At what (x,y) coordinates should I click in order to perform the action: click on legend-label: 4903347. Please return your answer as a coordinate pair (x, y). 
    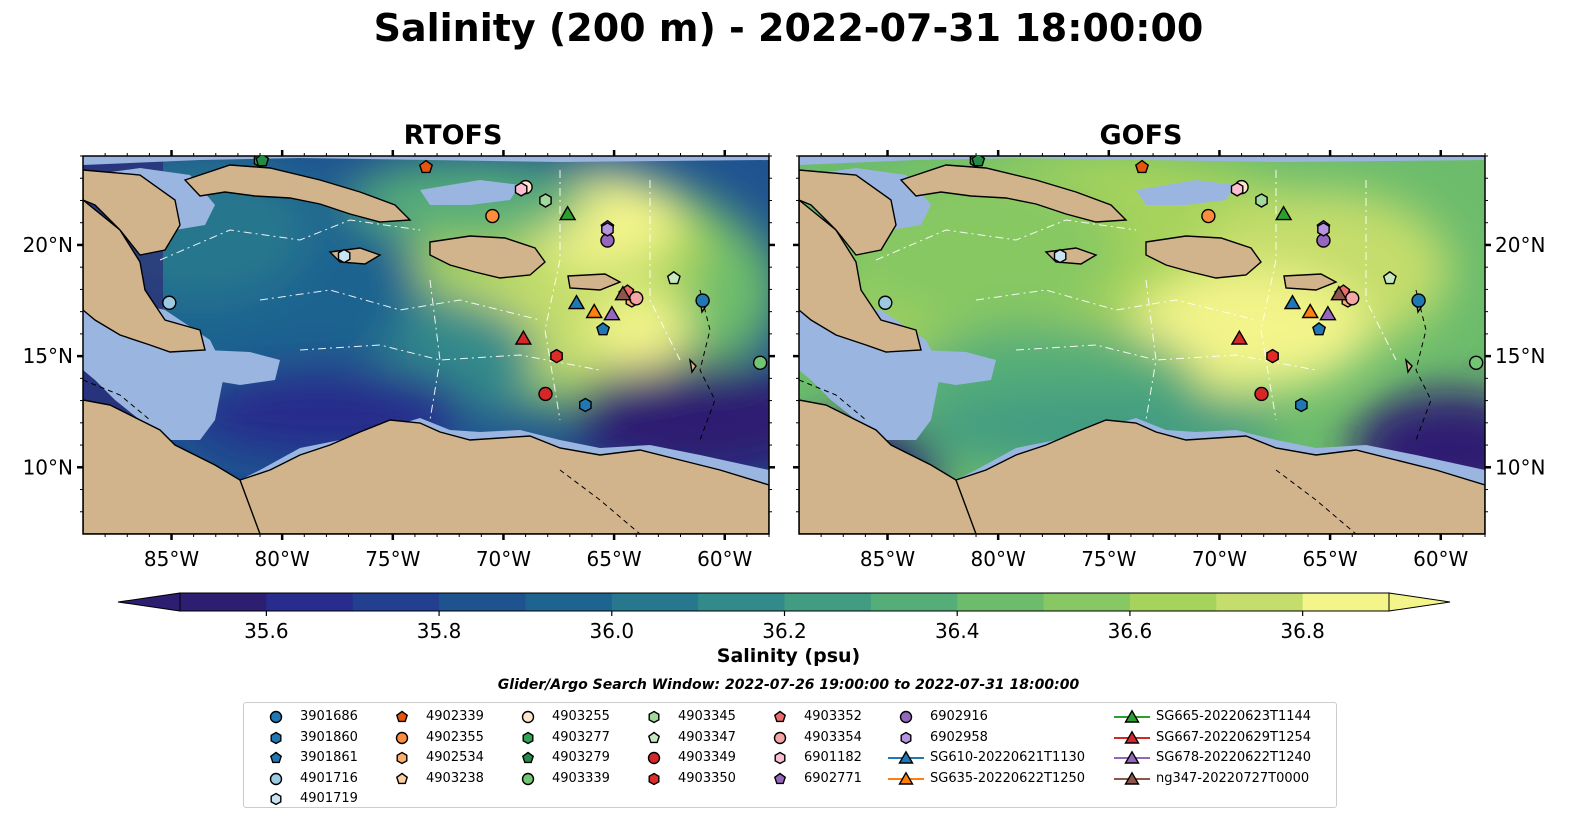
    Looking at the image, I should click on (707, 737).